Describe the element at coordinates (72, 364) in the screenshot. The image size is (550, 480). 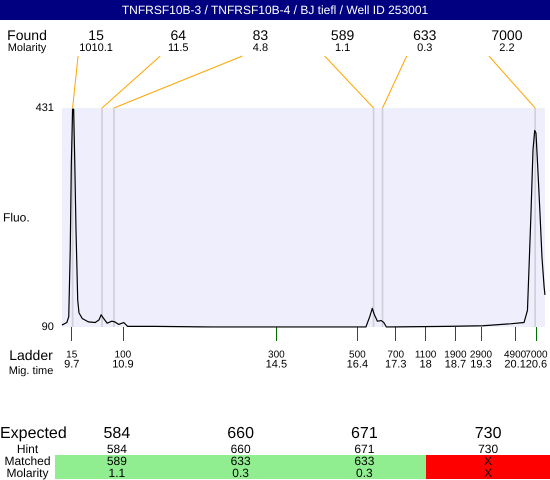
I see `x-tick-label: 9.7` at that location.